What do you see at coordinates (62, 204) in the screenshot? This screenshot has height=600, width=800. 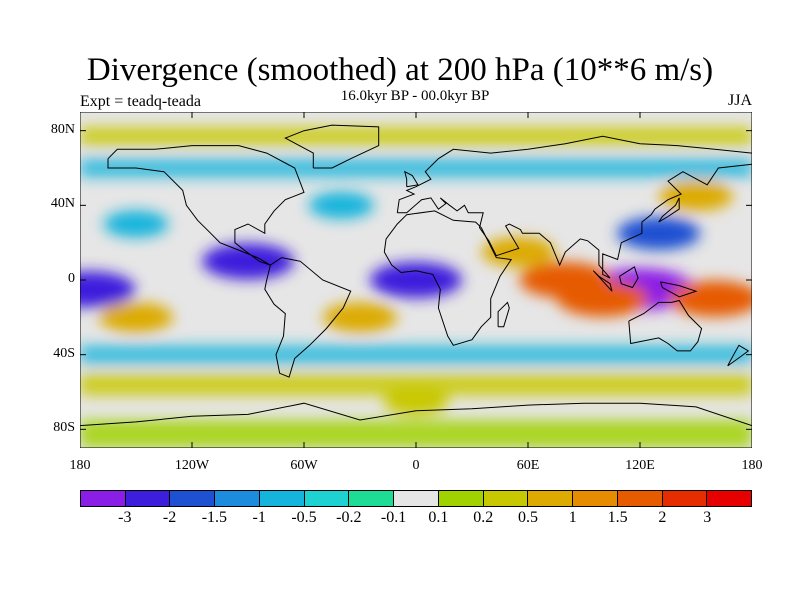 I see `y-tick-label: 40N` at bounding box center [62, 204].